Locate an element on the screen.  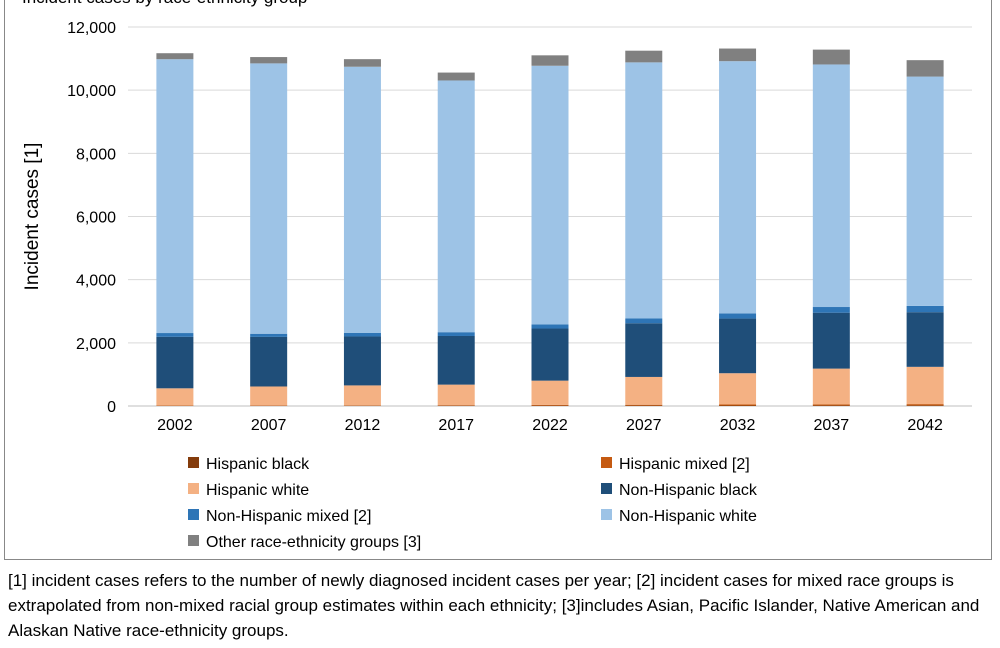
legend-label: Non-Hispanic white is located at coordinates (688, 516).